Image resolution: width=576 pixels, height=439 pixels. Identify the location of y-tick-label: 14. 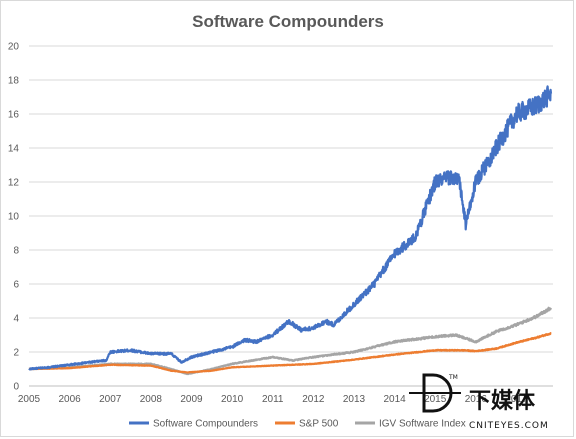
(14, 149).